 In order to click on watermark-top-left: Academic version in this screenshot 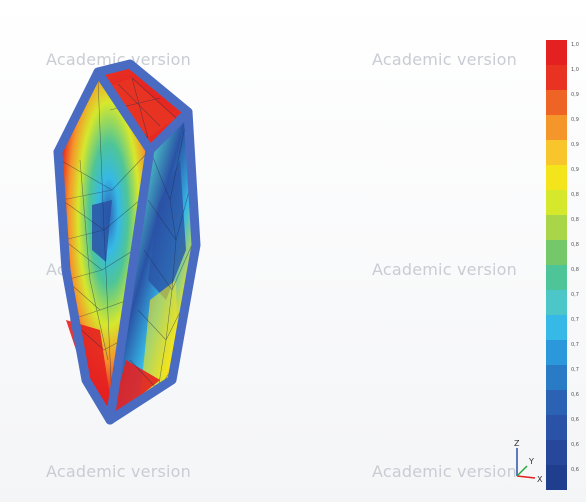, I will do `click(118, 59)`.